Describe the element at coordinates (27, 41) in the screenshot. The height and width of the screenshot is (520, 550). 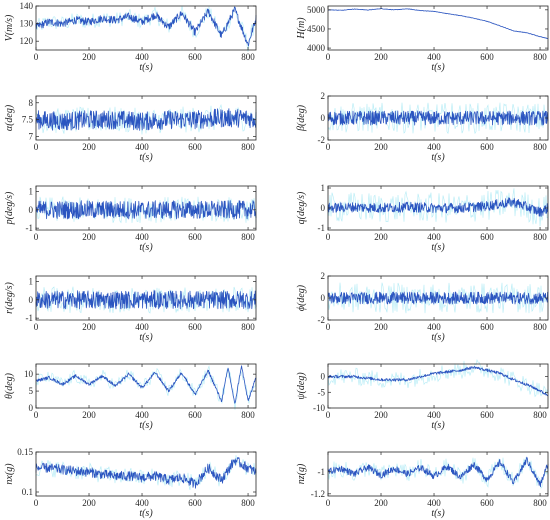
I see `y-tick-label-1-0: 120` at that location.